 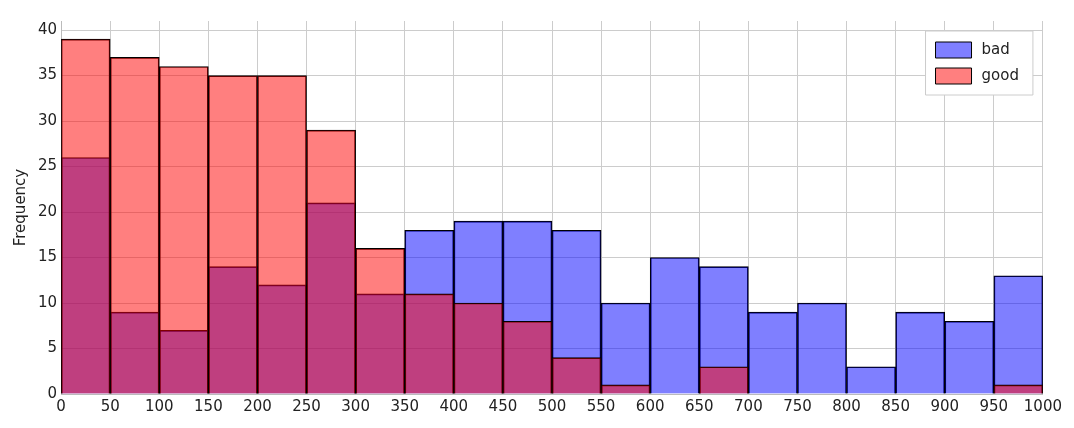 I want to click on y-tick-label: 40, so click(x=47, y=28).